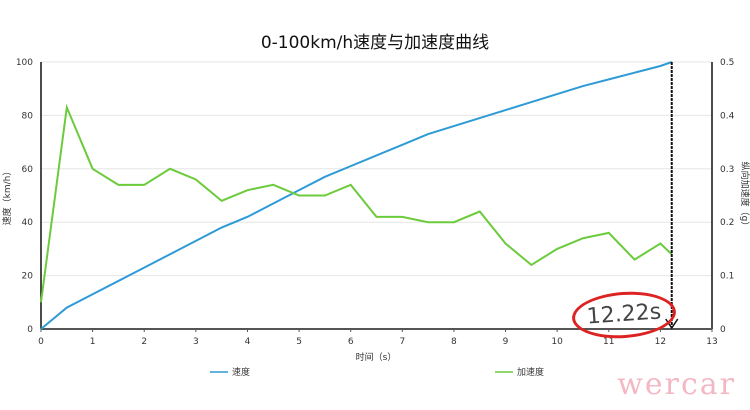  I want to click on x-tick-label: 4, so click(248, 342).